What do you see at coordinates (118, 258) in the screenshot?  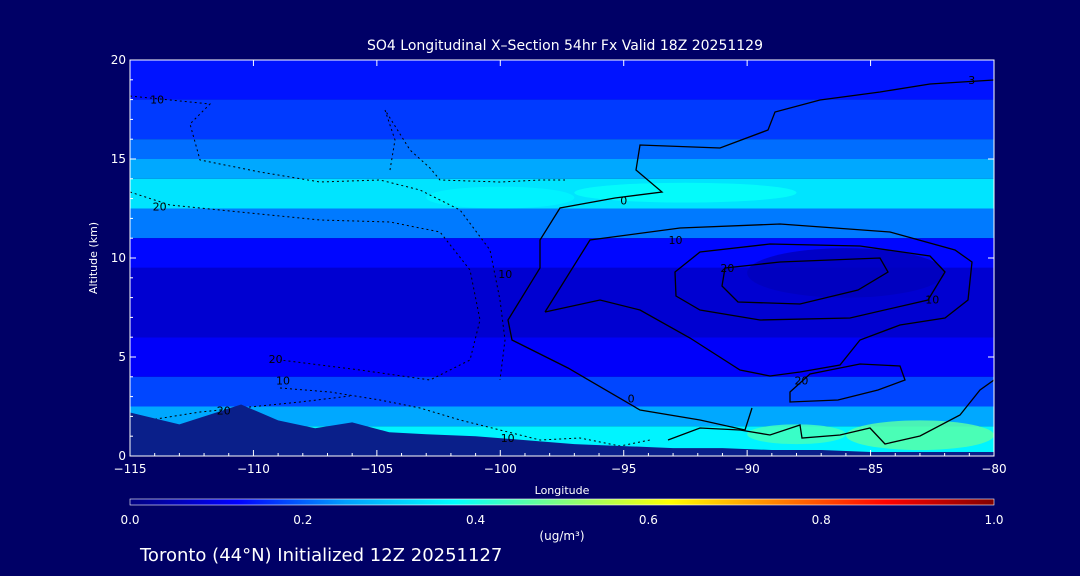 I see `y-tick-label: 10` at bounding box center [118, 258].